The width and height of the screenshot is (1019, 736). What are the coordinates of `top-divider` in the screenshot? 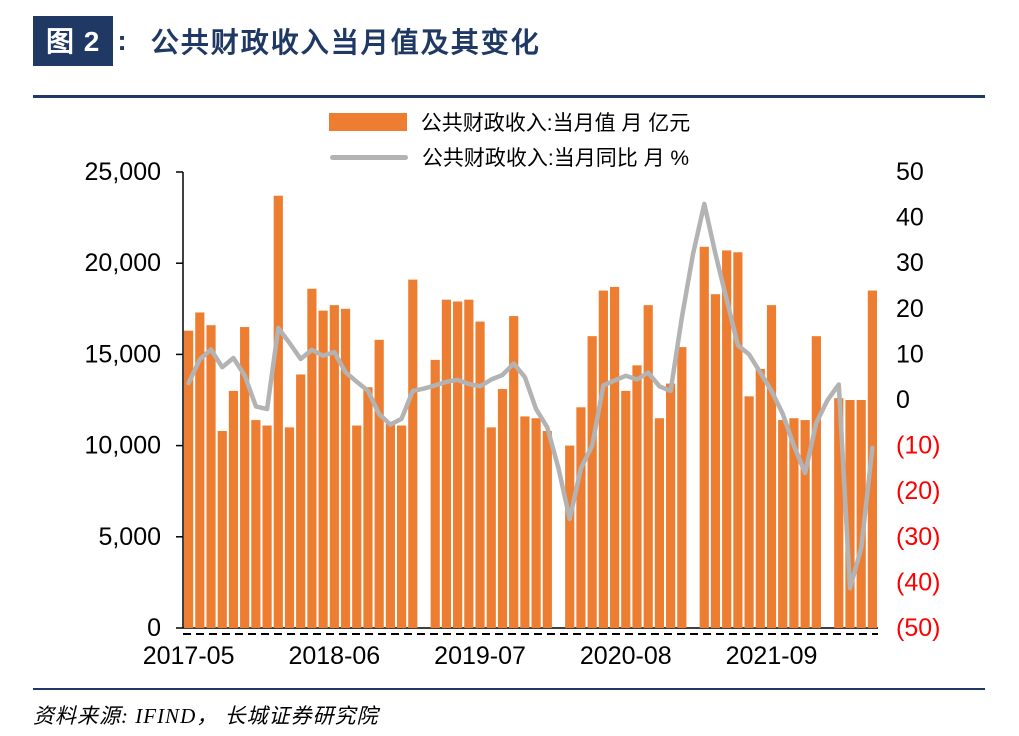 It's located at (509, 96).